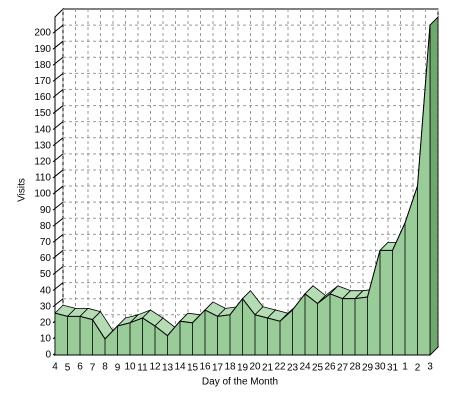  Describe the element at coordinates (368, 368) in the screenshot. I see `x-tick-label: 29` at that location.